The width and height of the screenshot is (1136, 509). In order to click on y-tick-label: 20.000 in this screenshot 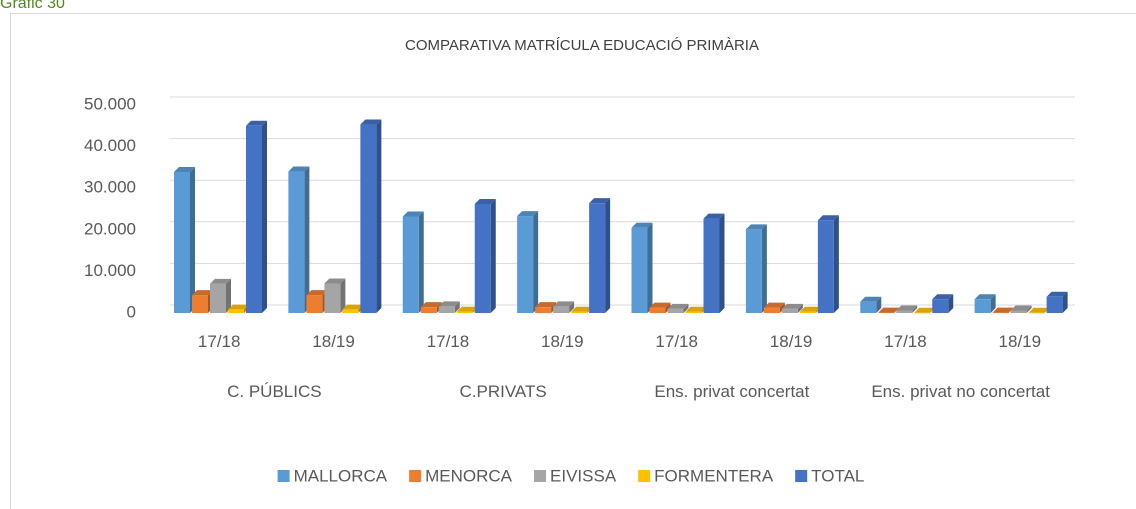, I will do `click(110, 228)`.